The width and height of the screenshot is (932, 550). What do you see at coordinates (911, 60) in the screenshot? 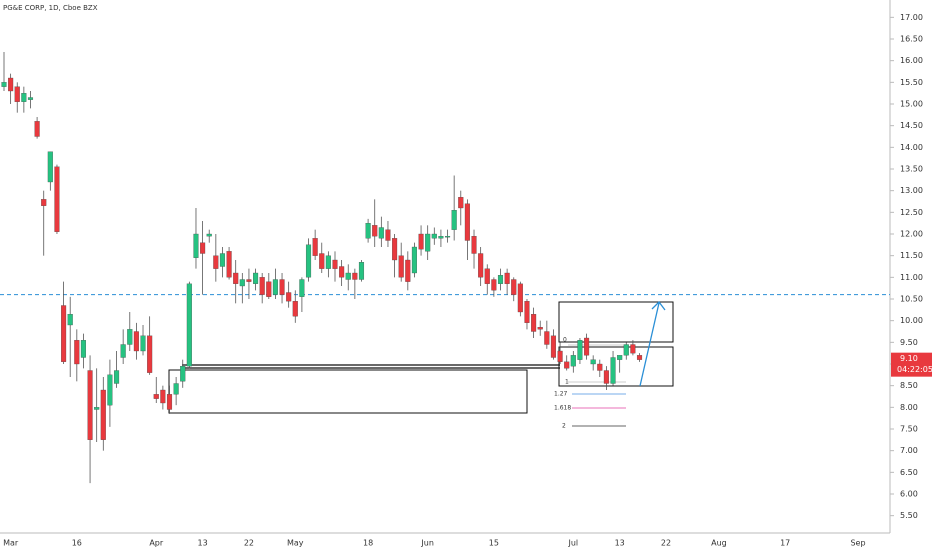
I see `y-tick-label: 16.00` at bounding box center [911, 60].